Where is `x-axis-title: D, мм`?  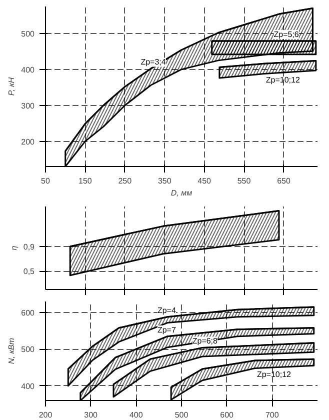
x-axis-title: D, мм is located at coordinates (181, 193).